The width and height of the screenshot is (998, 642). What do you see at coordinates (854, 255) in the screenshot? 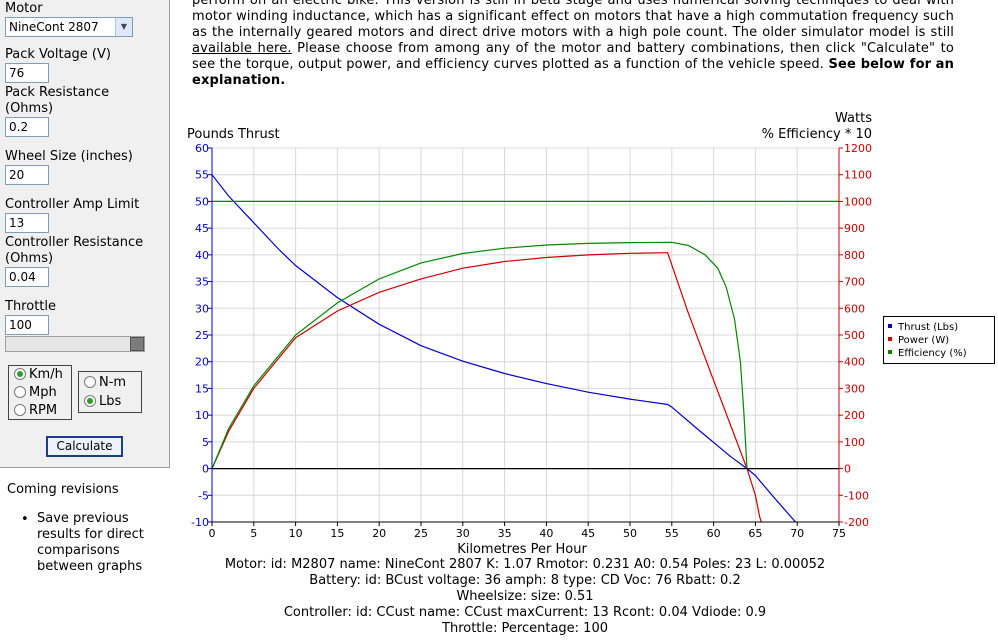
I see `y-right-tick-label: 800` at bounding box center [854, 255].